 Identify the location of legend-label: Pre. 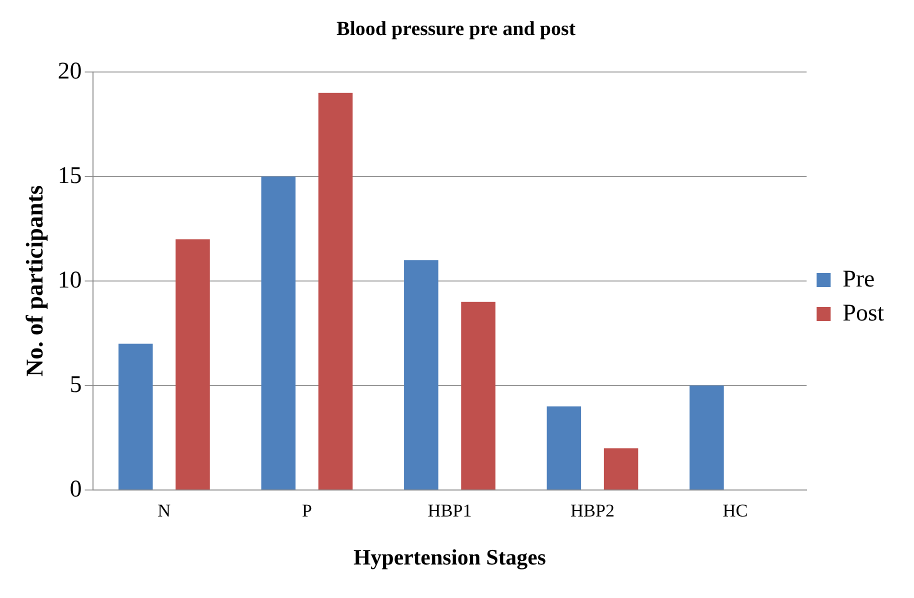
(858, 279).